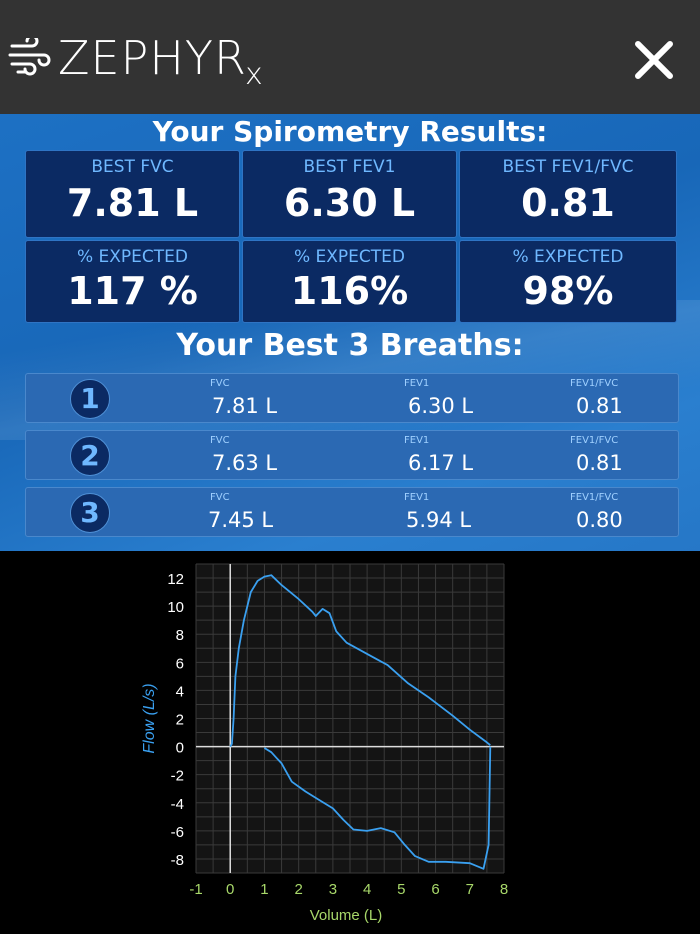  I want to click on breath-row-3: 3 FVC 7.45 L FEV1 5.94 L FEV1/FVC 0.80, so click(352, 512).